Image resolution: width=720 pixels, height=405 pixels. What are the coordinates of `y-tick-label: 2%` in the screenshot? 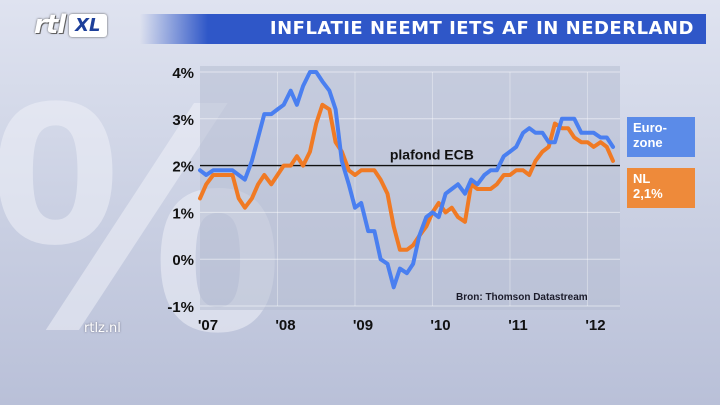 It's located at (183, 167).